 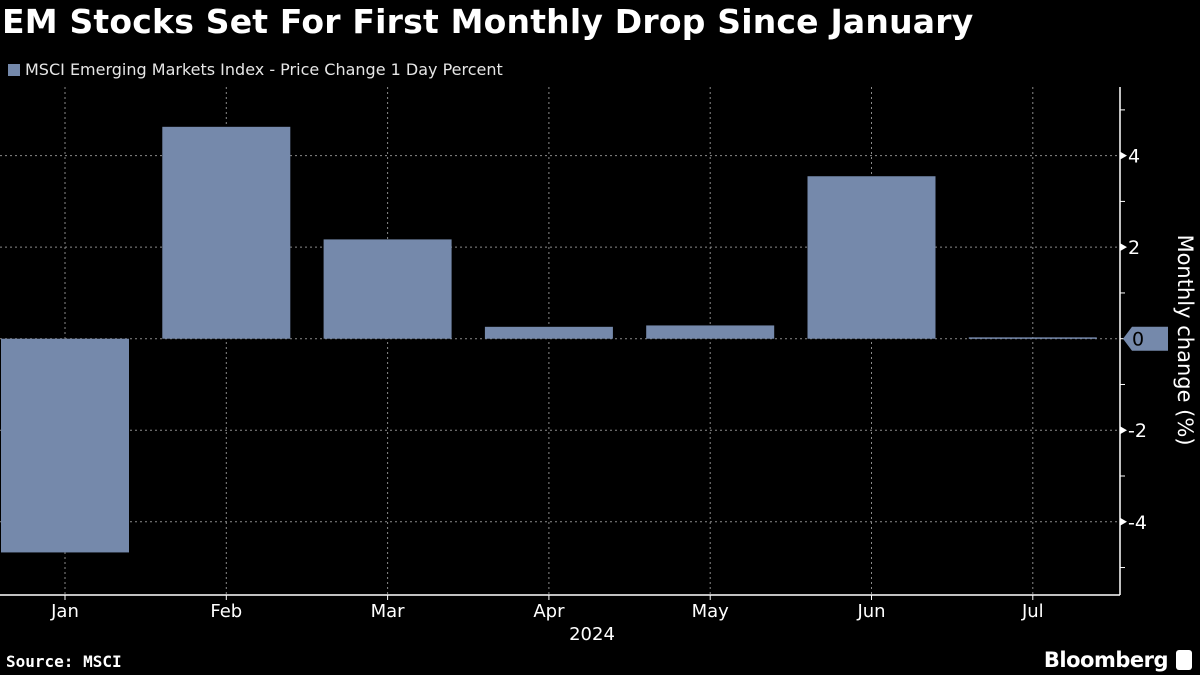 I want to click on x-tick-label: Mar, so click(x=388, y=611).